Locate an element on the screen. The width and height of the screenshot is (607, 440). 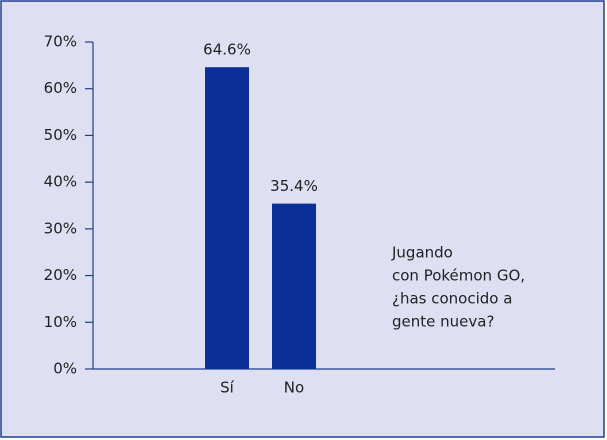
y-tick-label: 20% is located at coordinates (60, 275).